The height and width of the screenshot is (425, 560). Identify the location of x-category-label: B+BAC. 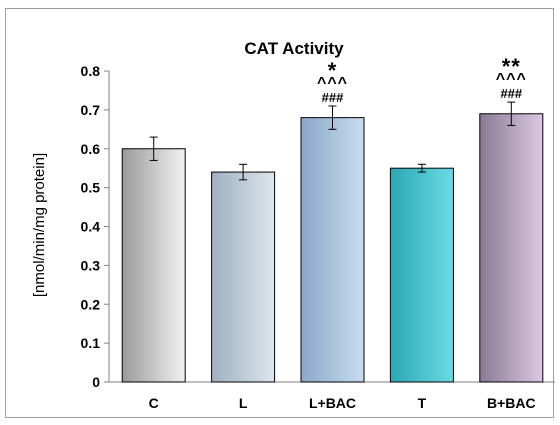
(511, 403).